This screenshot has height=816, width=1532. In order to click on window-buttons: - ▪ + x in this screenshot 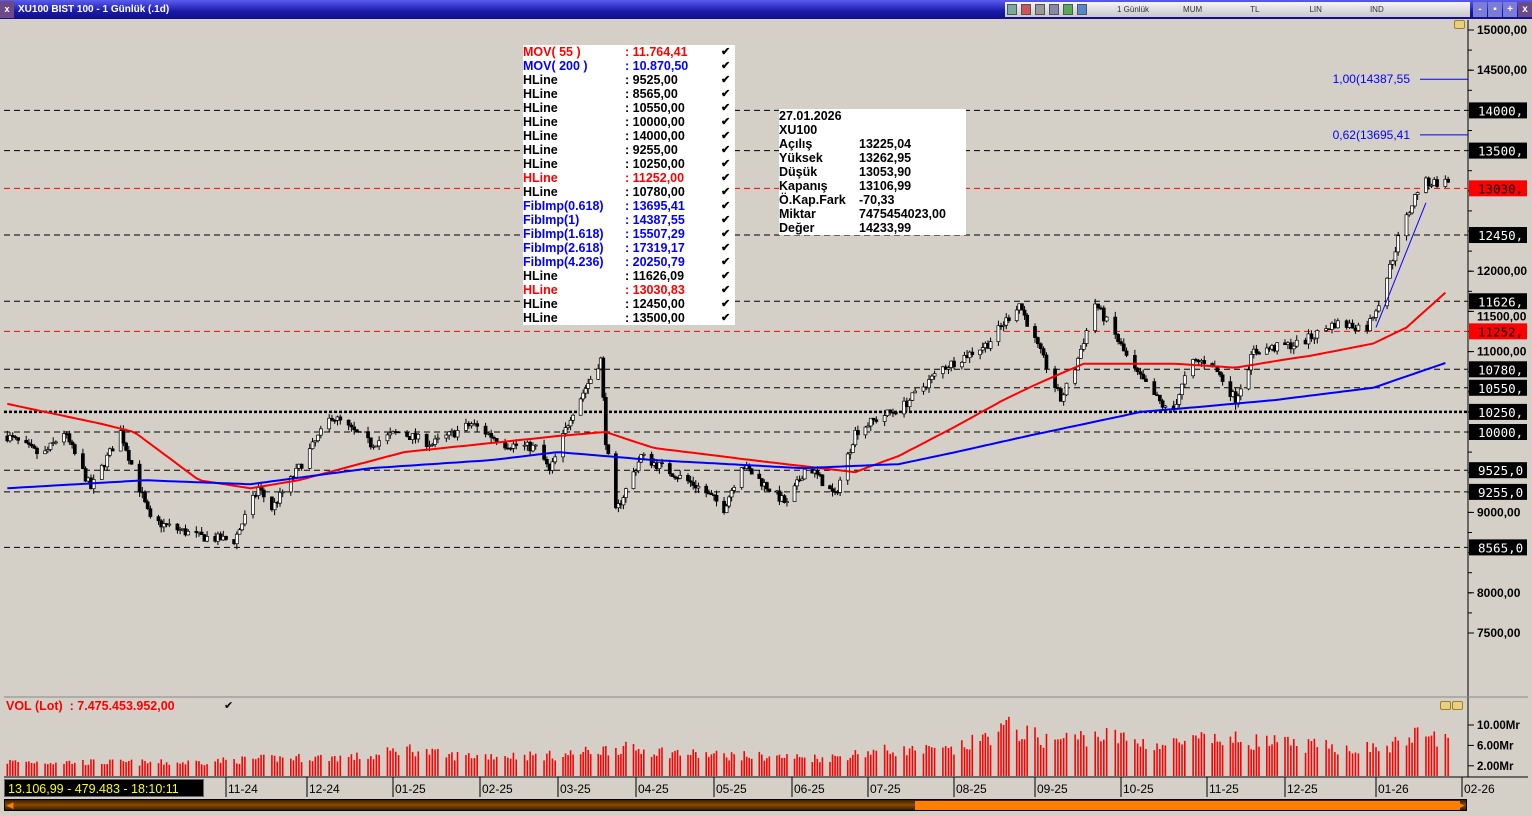, I will do `click(1502, 9)`.